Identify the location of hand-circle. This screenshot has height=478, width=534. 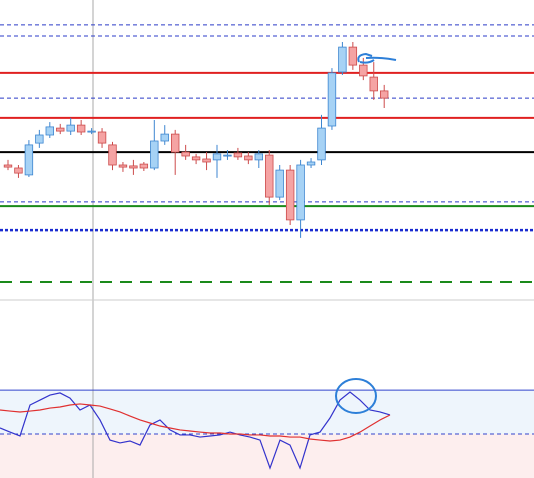
(356, 396).